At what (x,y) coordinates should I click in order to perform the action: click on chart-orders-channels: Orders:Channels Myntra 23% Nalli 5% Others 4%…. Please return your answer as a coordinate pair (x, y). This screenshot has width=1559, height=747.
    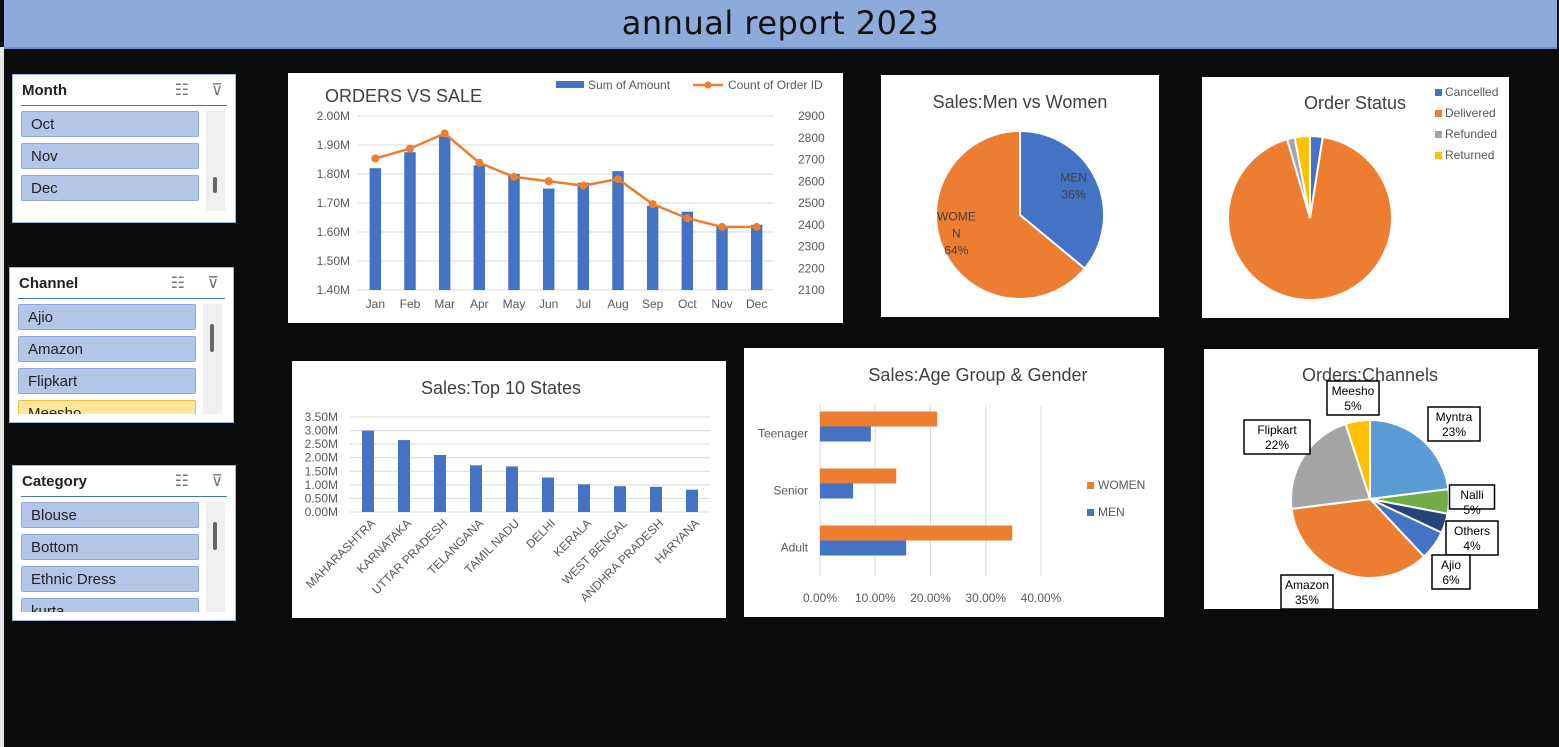
    Looking at the image, I should click on (1371, 479).